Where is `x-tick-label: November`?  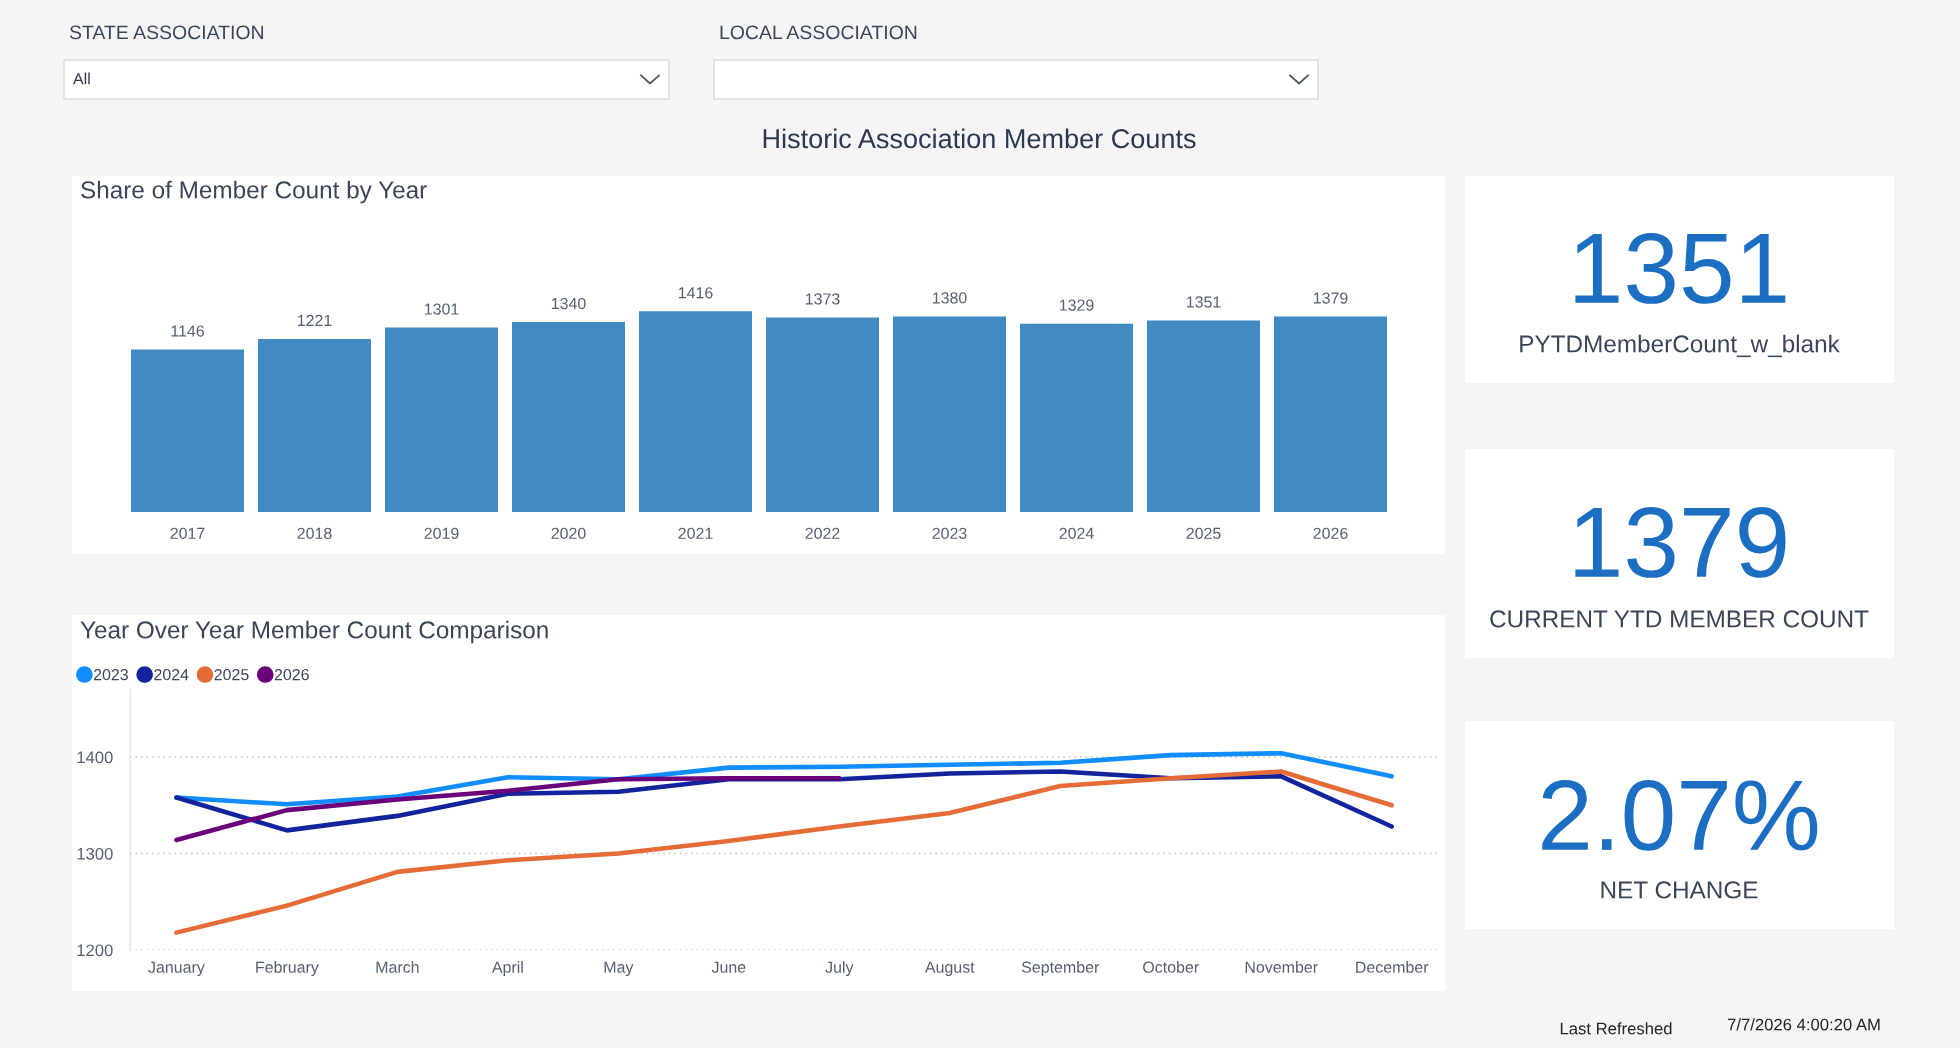
x-tick-label: November is located at coordinates (1281, 967).